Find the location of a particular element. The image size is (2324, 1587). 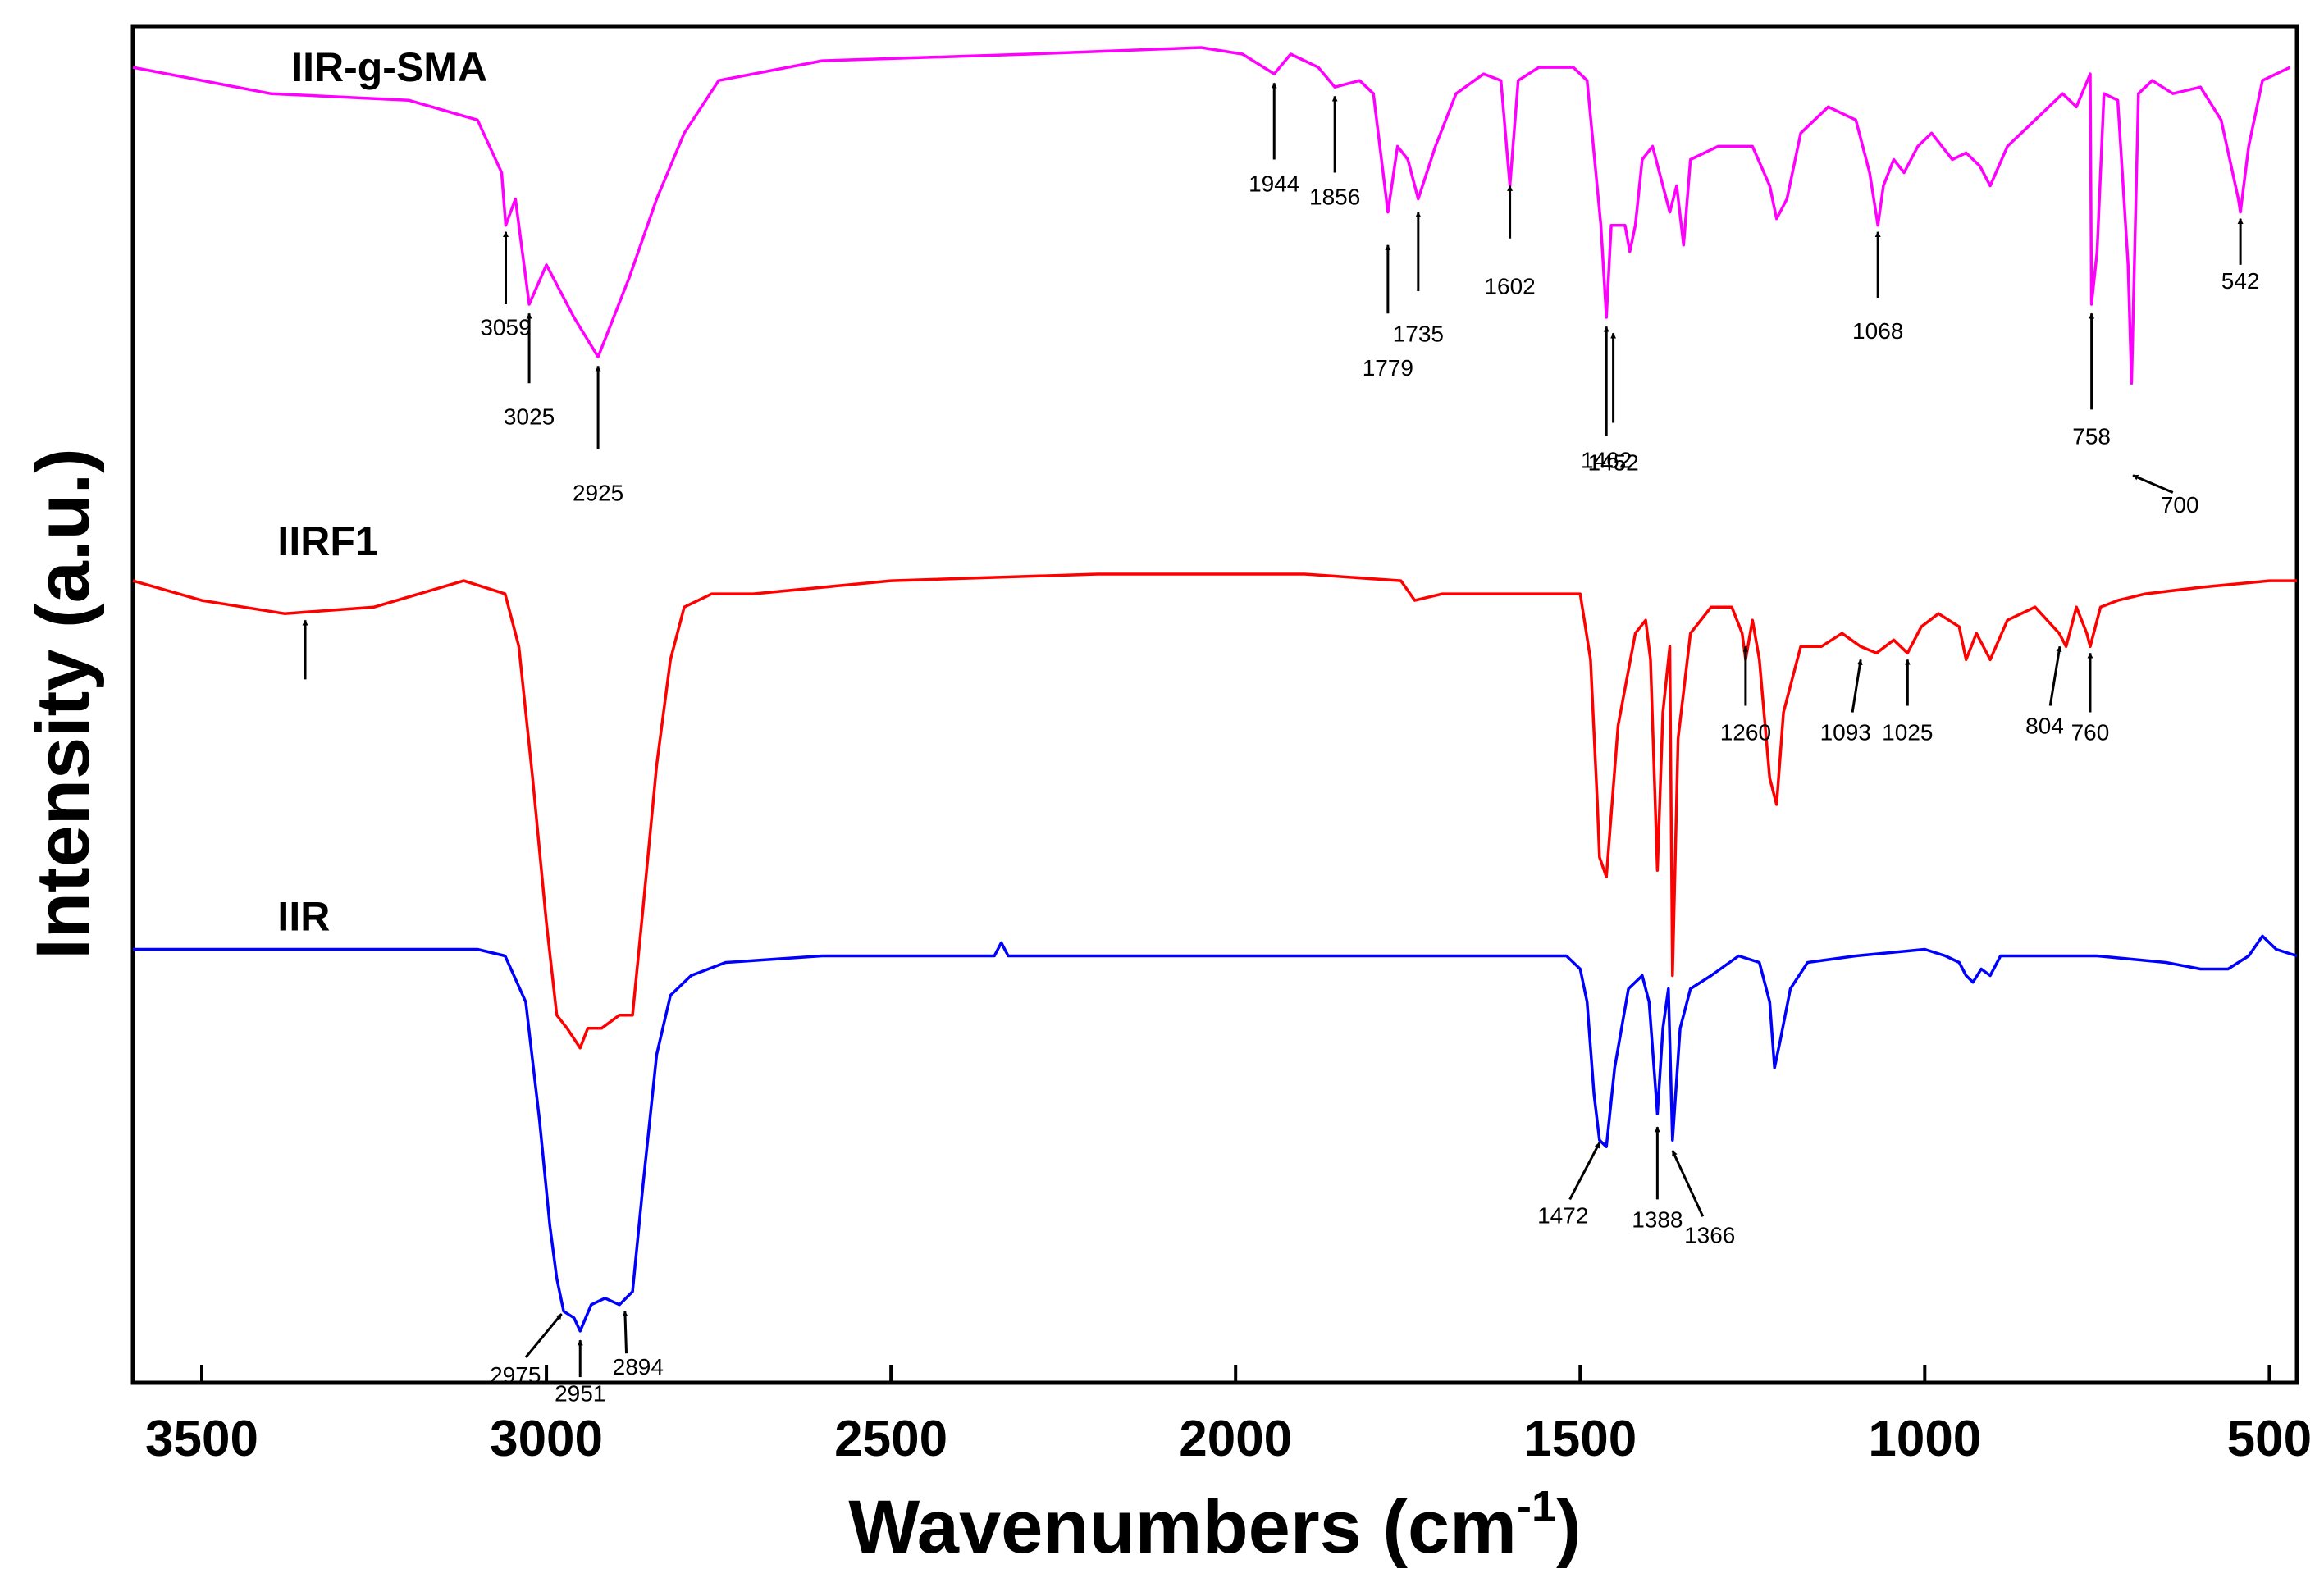

peak-label: 700 is located at coordinates (2180, 505).